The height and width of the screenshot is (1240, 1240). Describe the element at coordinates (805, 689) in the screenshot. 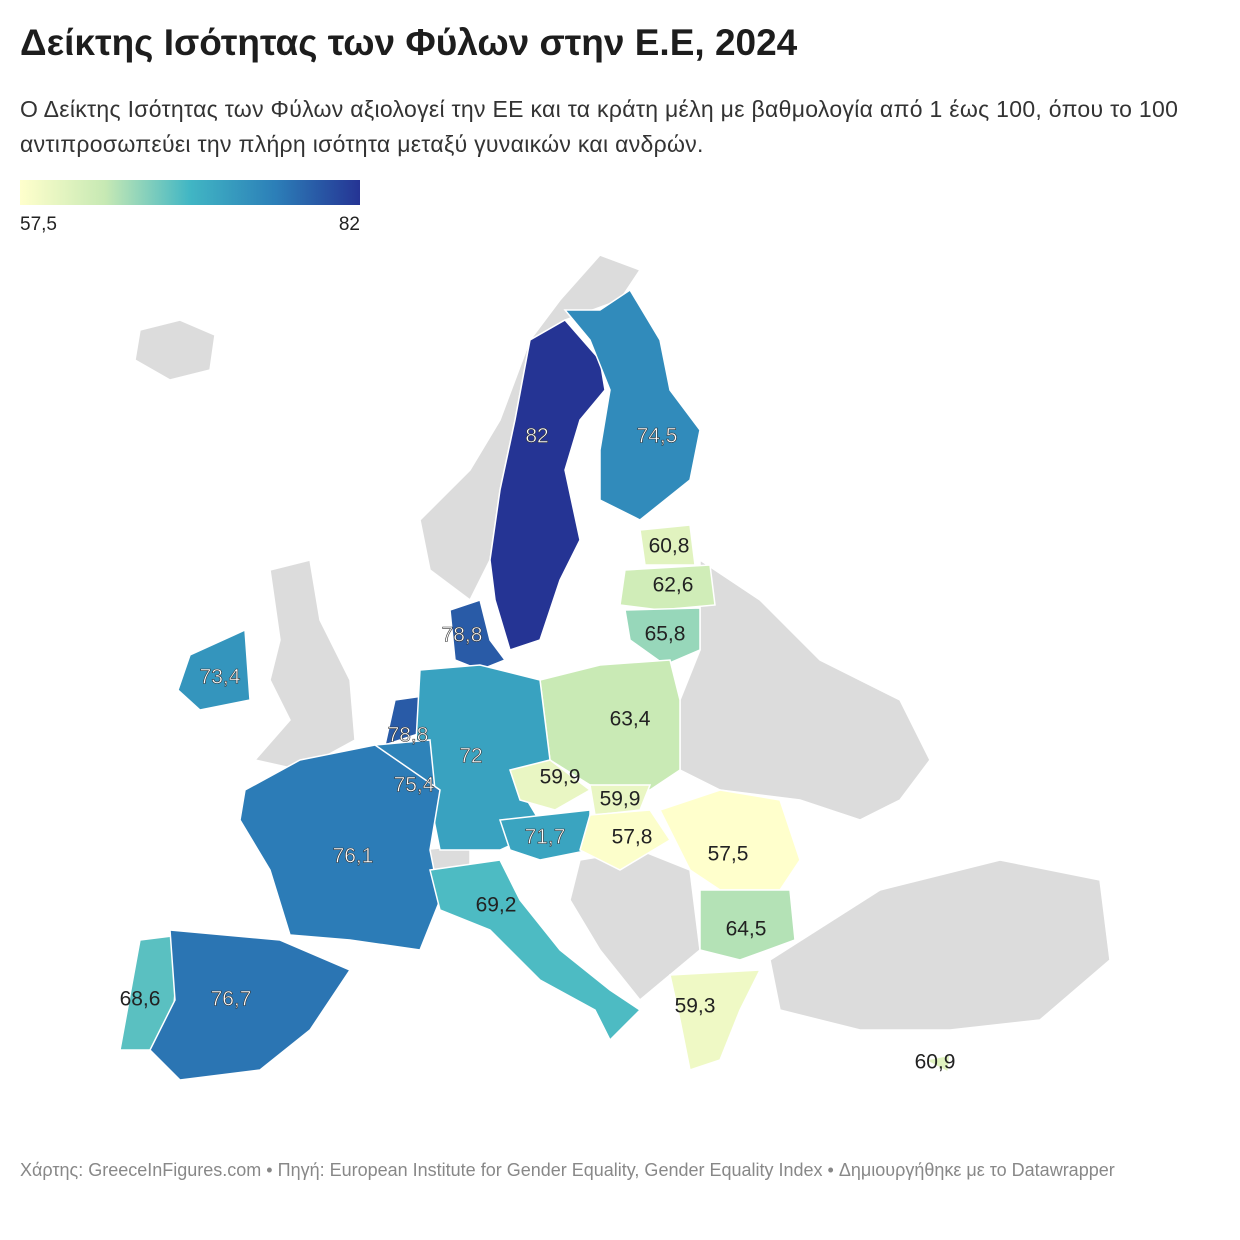

I see `east` at that location.